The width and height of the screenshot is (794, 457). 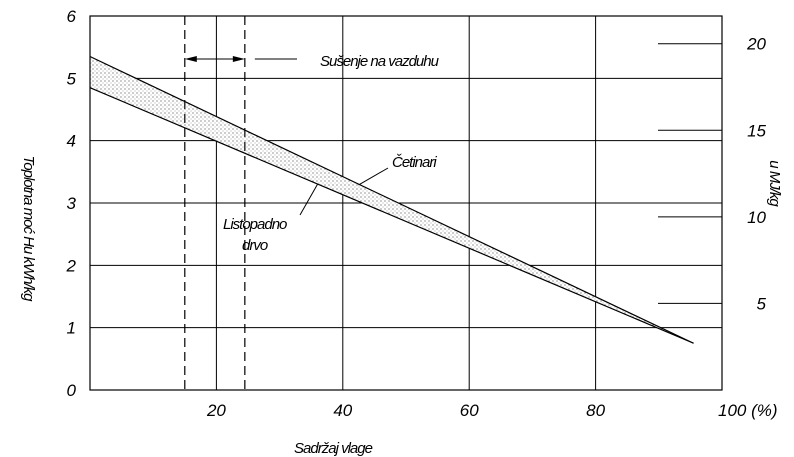 What do you see at coordinates (71, 328) in the screenshot?
I see `y-left-tick-label: 1` at bounding box center [71, 328].